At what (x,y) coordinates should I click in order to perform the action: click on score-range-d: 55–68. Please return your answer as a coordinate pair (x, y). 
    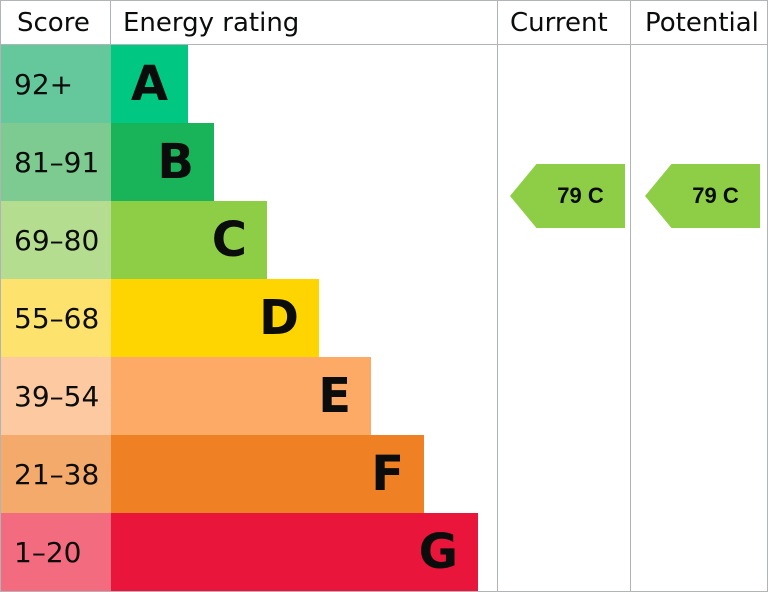
    Looking at the image, I should click on (56, 318).